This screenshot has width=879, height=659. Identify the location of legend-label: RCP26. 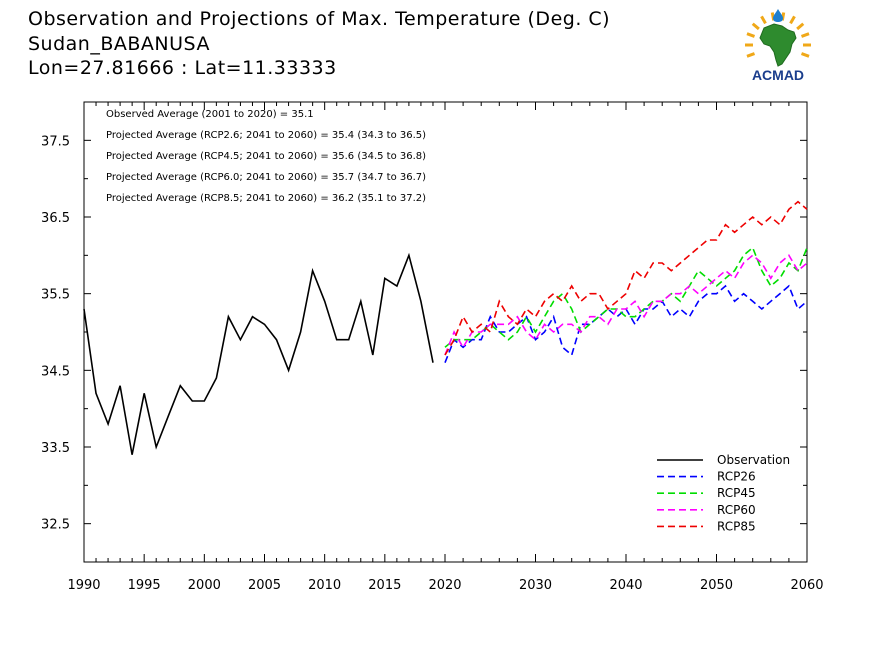
(736, 477).